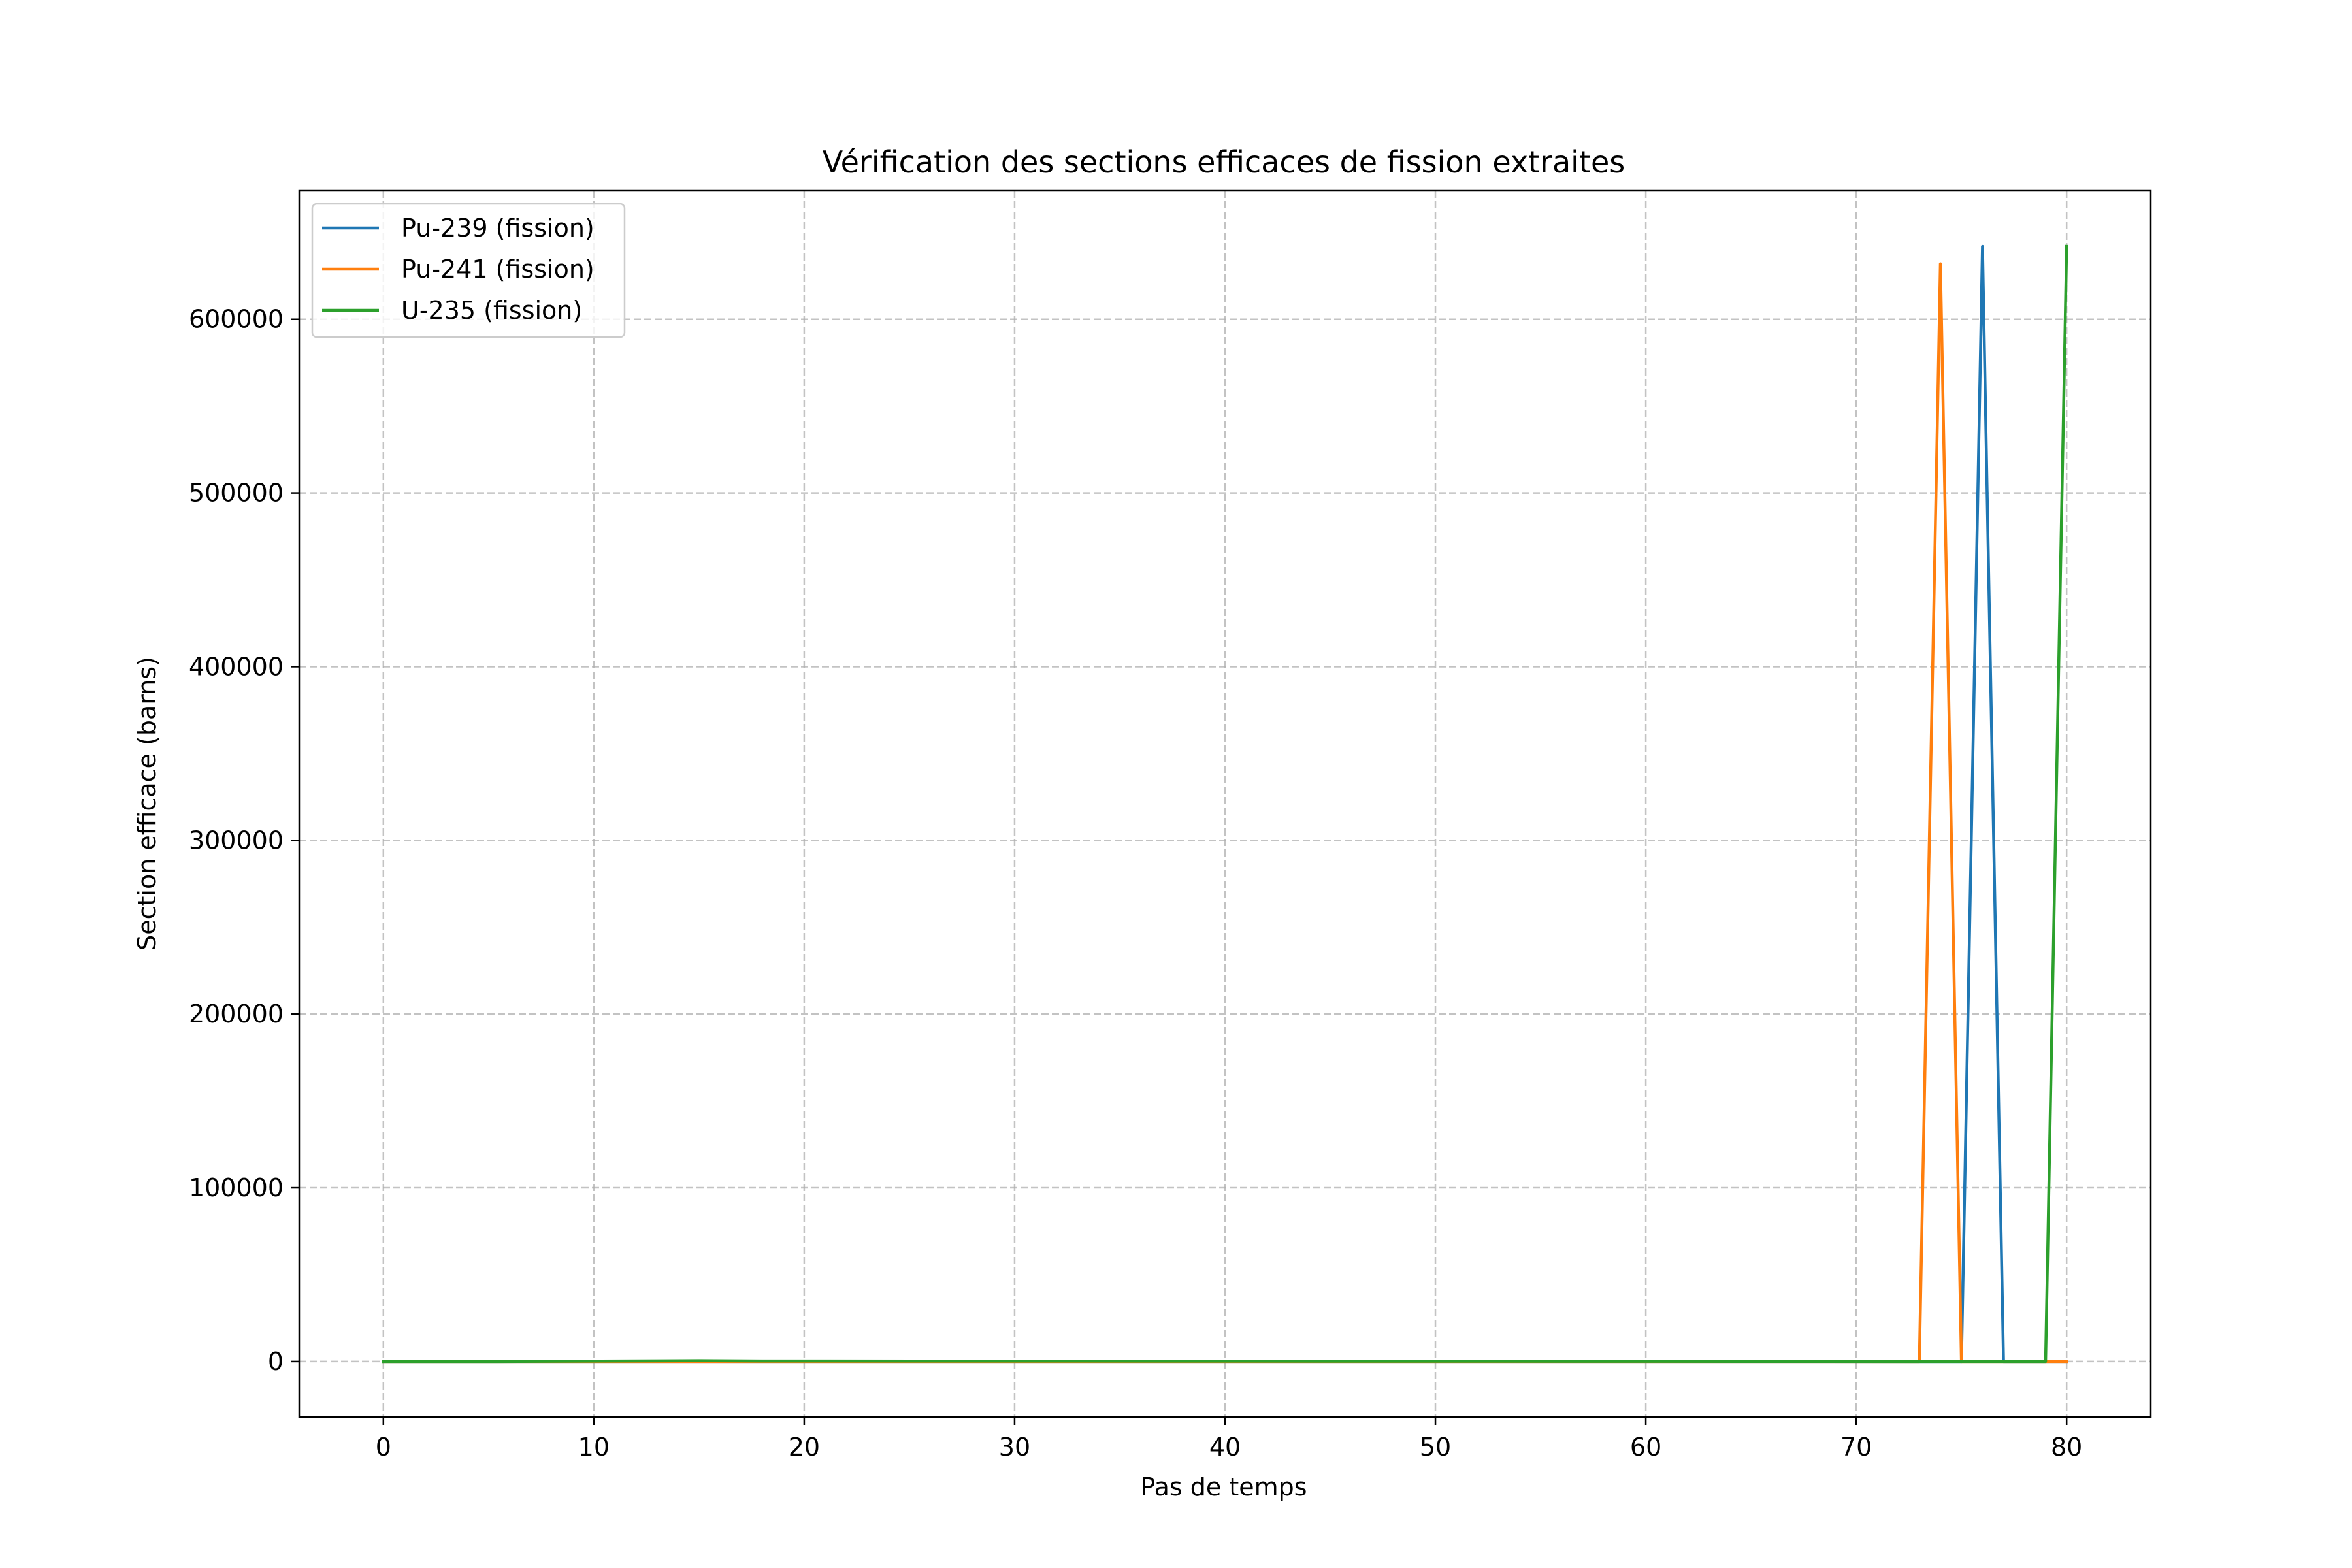 This screenshot has height=1568, width=2352. I want to click on y-axis-ticks: 0 100000 200000 300000 400000 500000 600000, so click(244, 840).